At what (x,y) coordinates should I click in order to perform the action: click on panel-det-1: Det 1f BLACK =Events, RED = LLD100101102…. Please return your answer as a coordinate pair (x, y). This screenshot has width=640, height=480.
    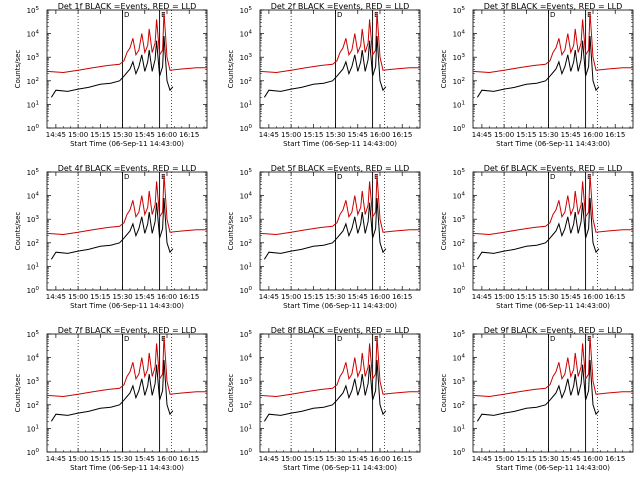
    Looking at the image, I should click on (111, 75).